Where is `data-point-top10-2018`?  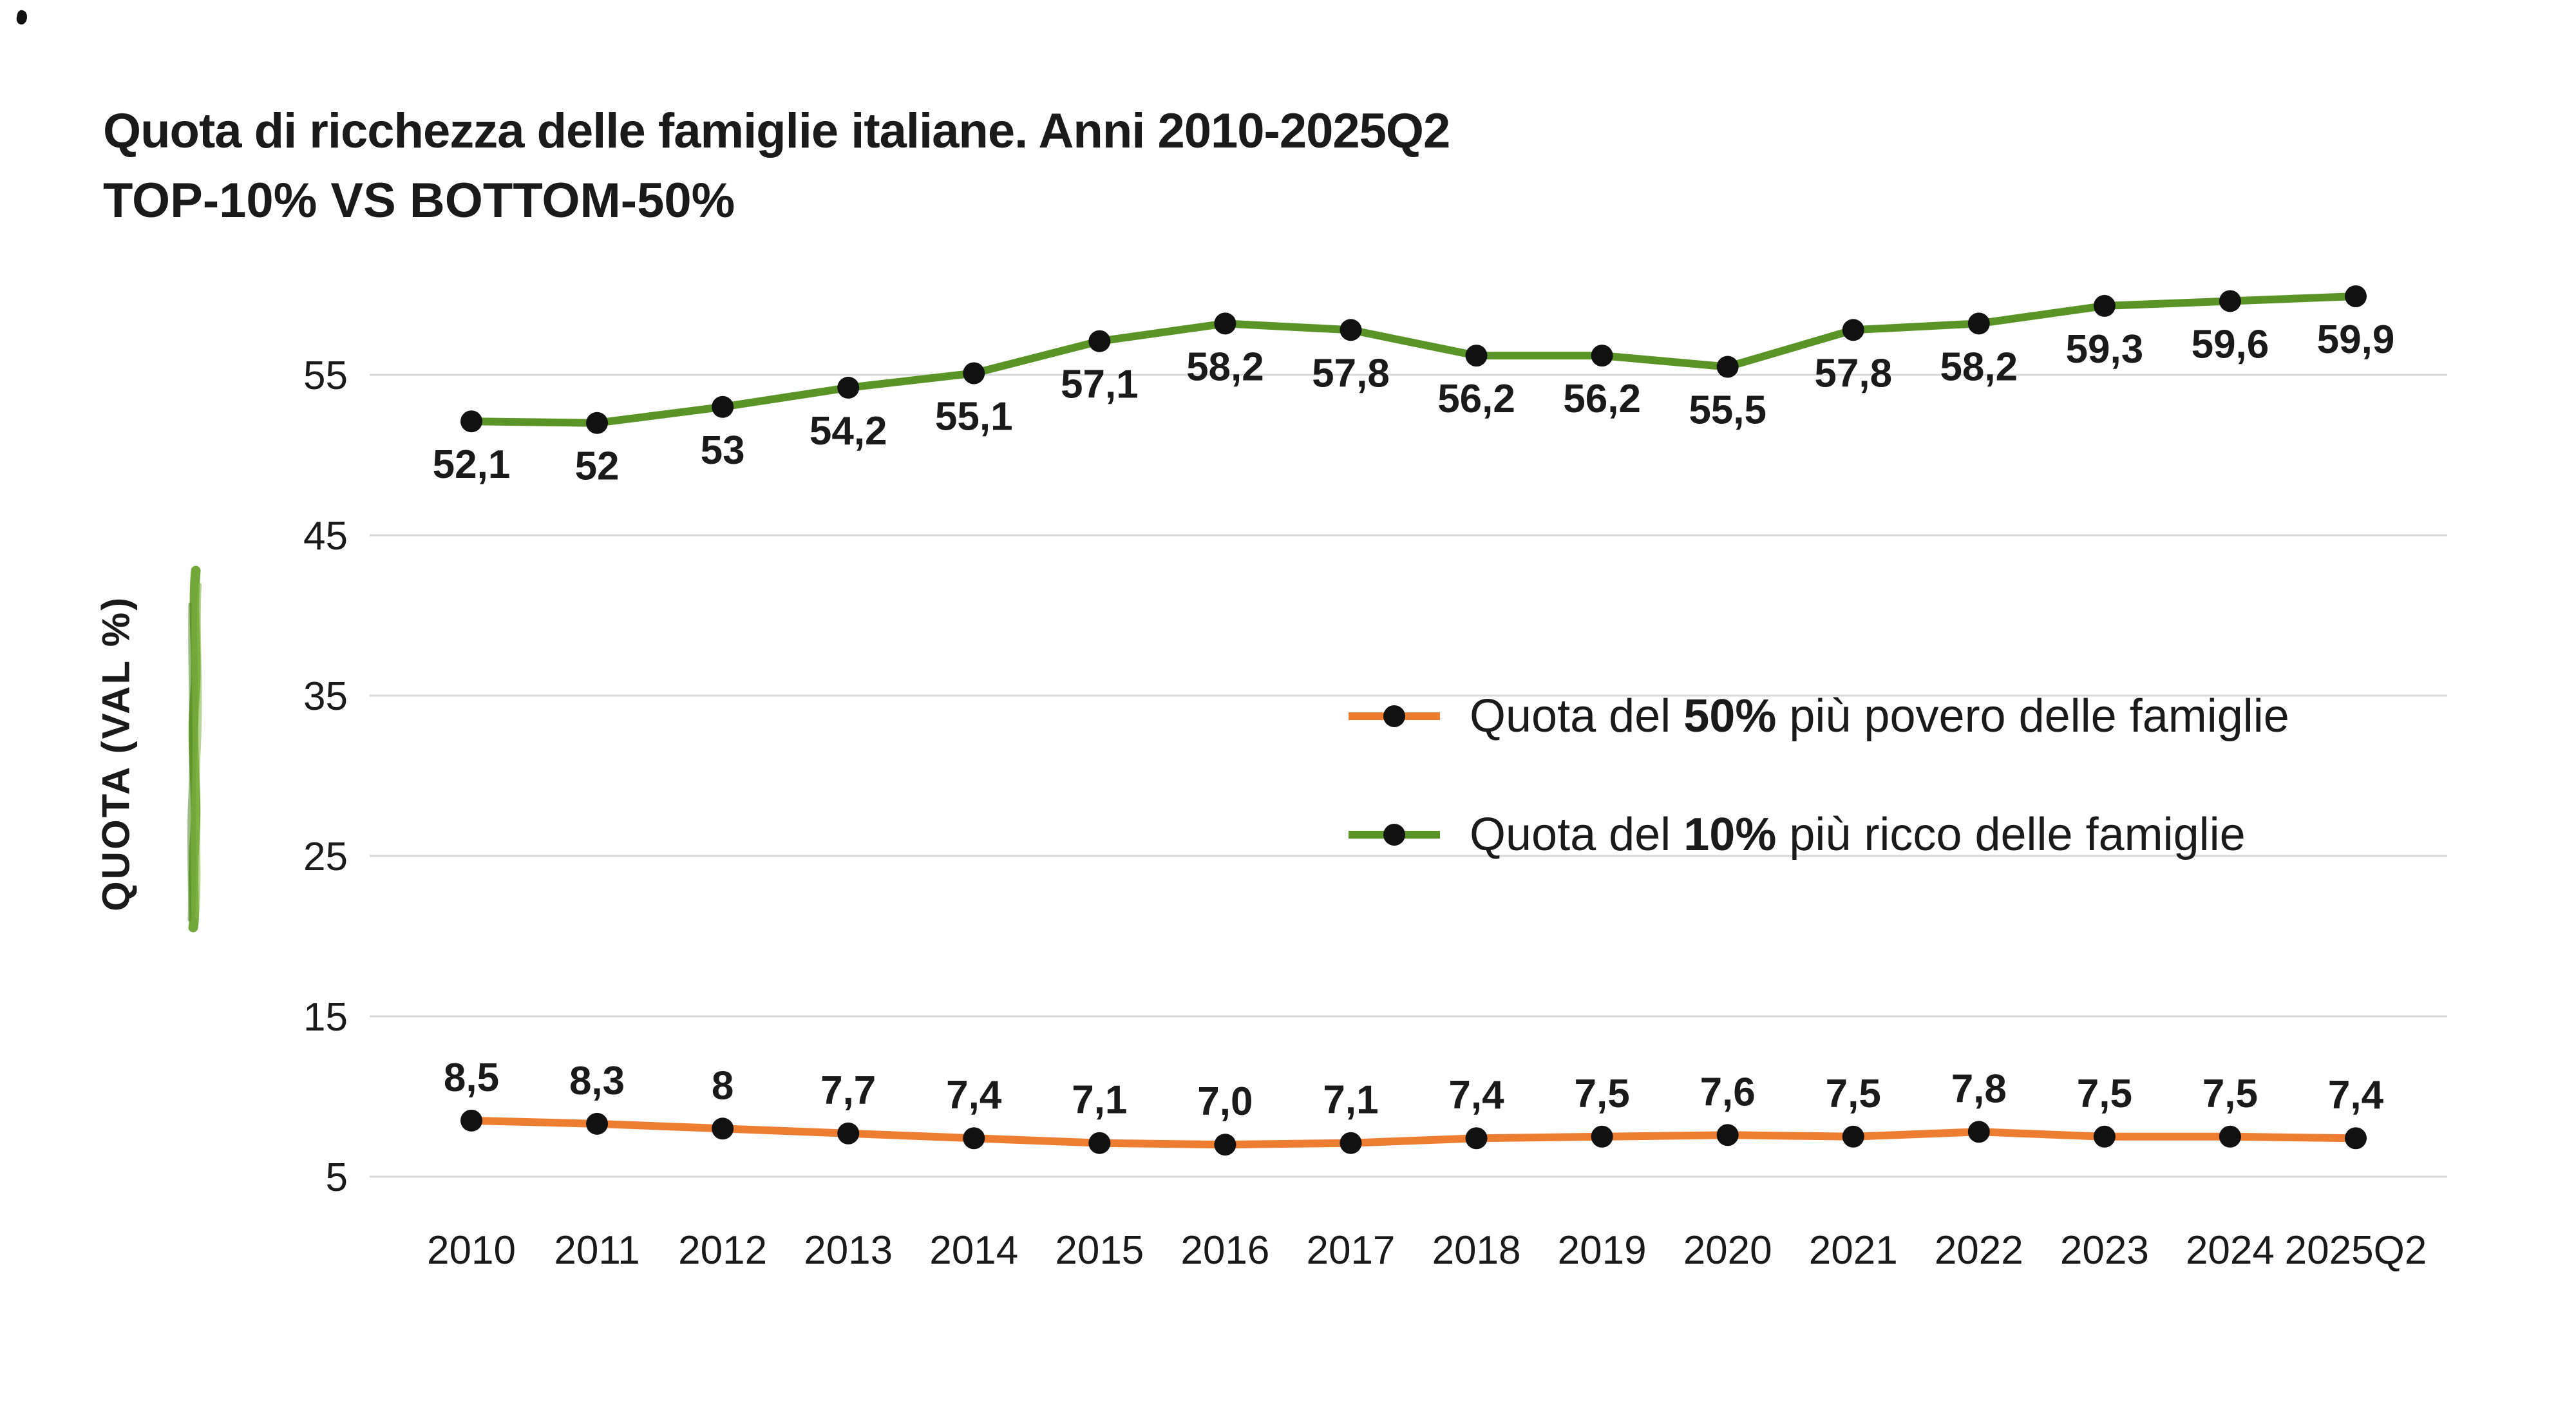 data-point-top10-2018 is located at coordinates (1477, 356).